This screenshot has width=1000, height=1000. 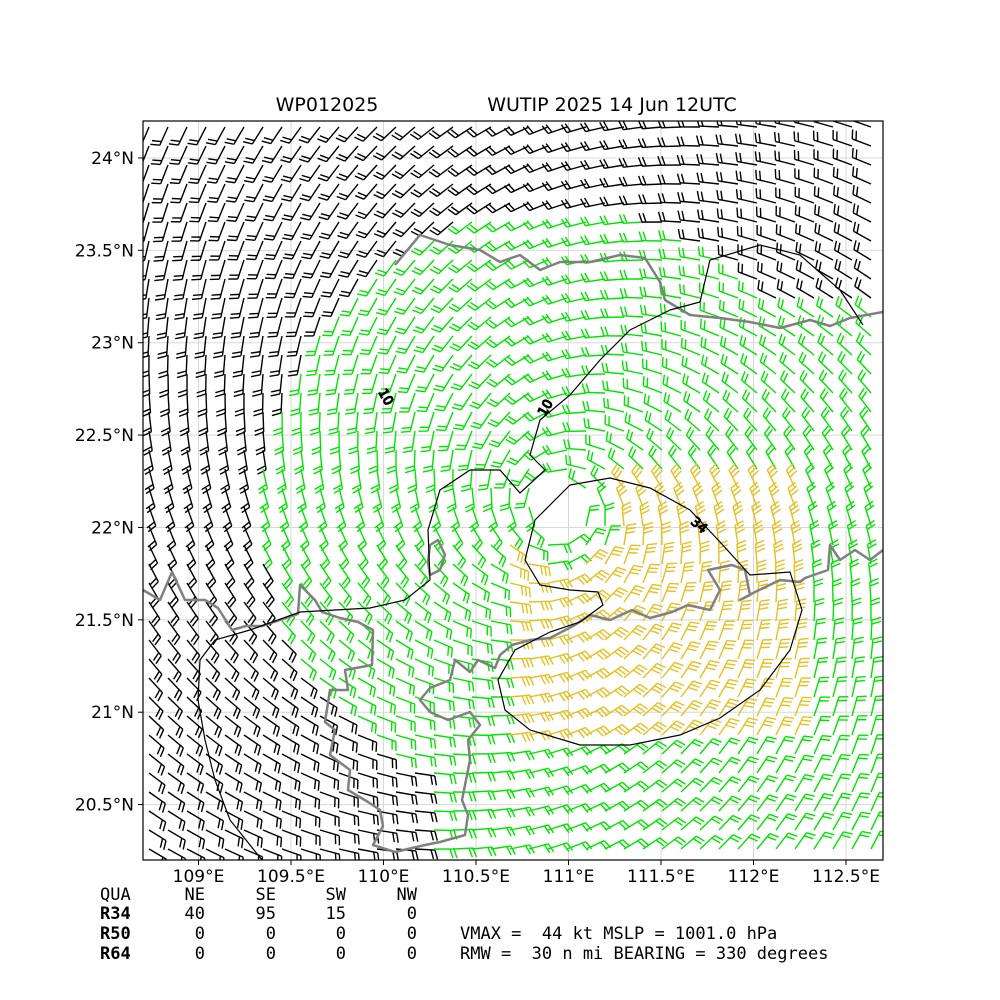 What do you see at coordinates (146, 154) in the screenshot?
I see `wind-barb-shaft` at bounding box center [146, 154].